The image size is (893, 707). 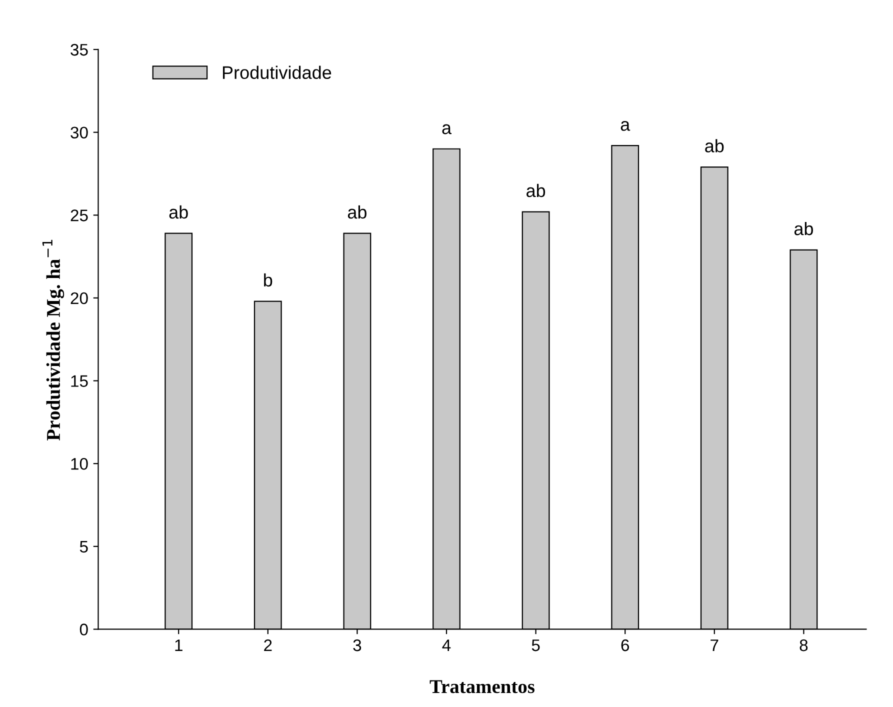 What do you see at coordinates (625, 645) in the screenshot?
I see `x-tick-label: 6` at bounding box center [625, 645].